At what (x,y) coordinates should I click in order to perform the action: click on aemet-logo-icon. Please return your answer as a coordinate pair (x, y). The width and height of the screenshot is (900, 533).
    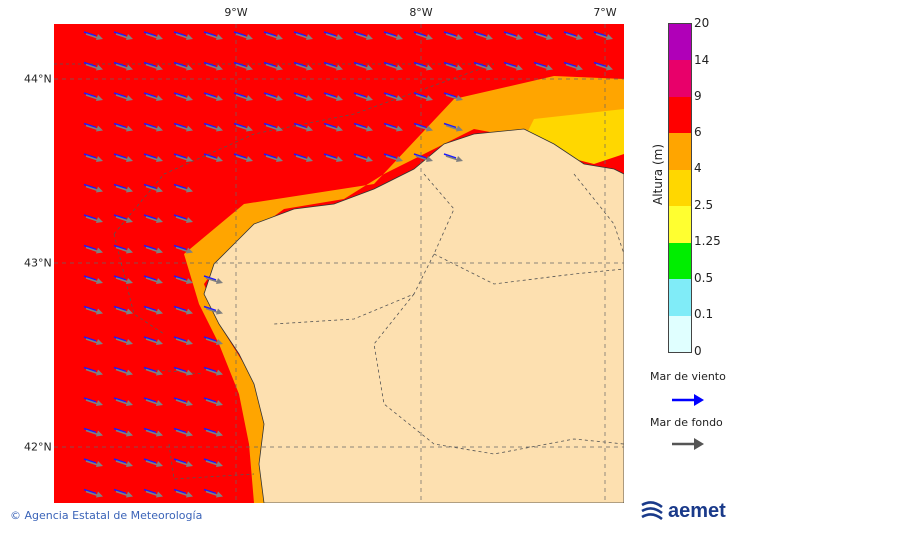
    Looking at the image, I should click on (652, 510).